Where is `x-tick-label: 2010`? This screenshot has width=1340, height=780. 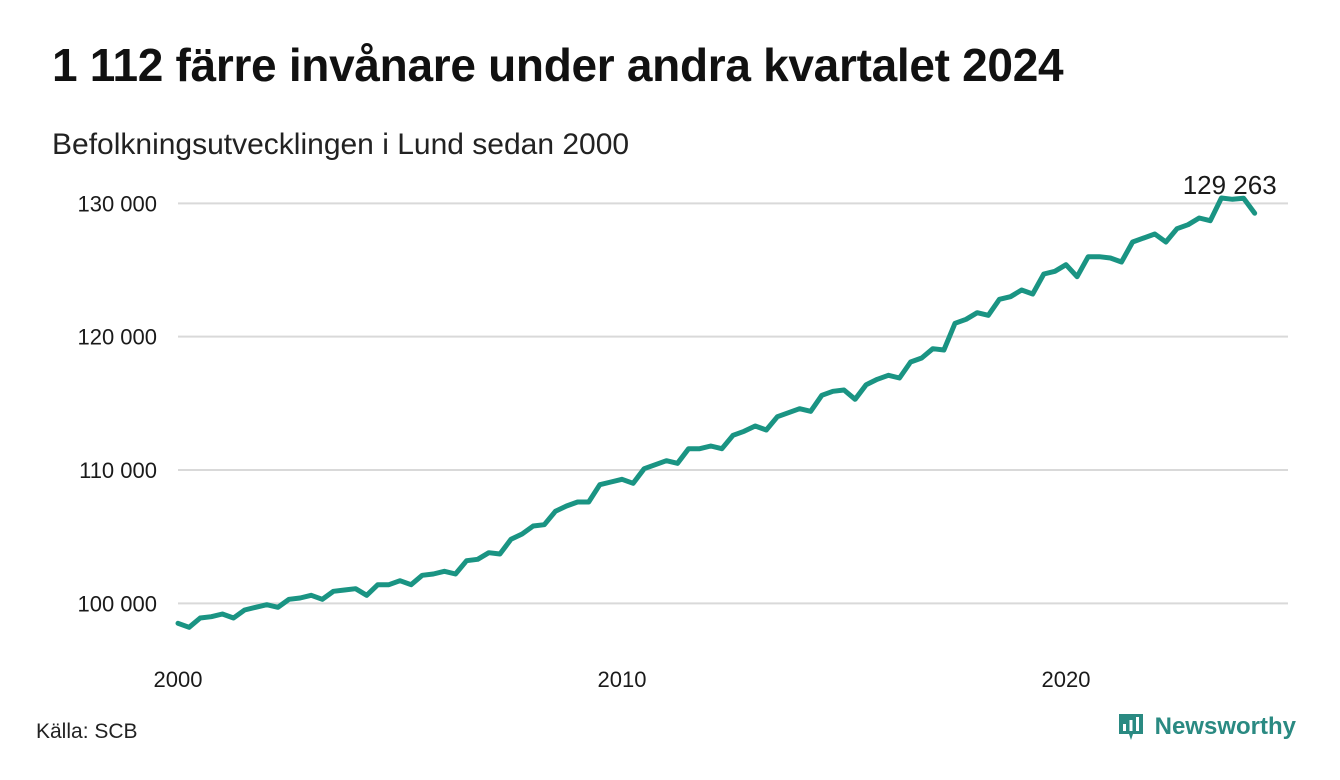
x-tick-label: 2010 is located at coordinates (622, 679).